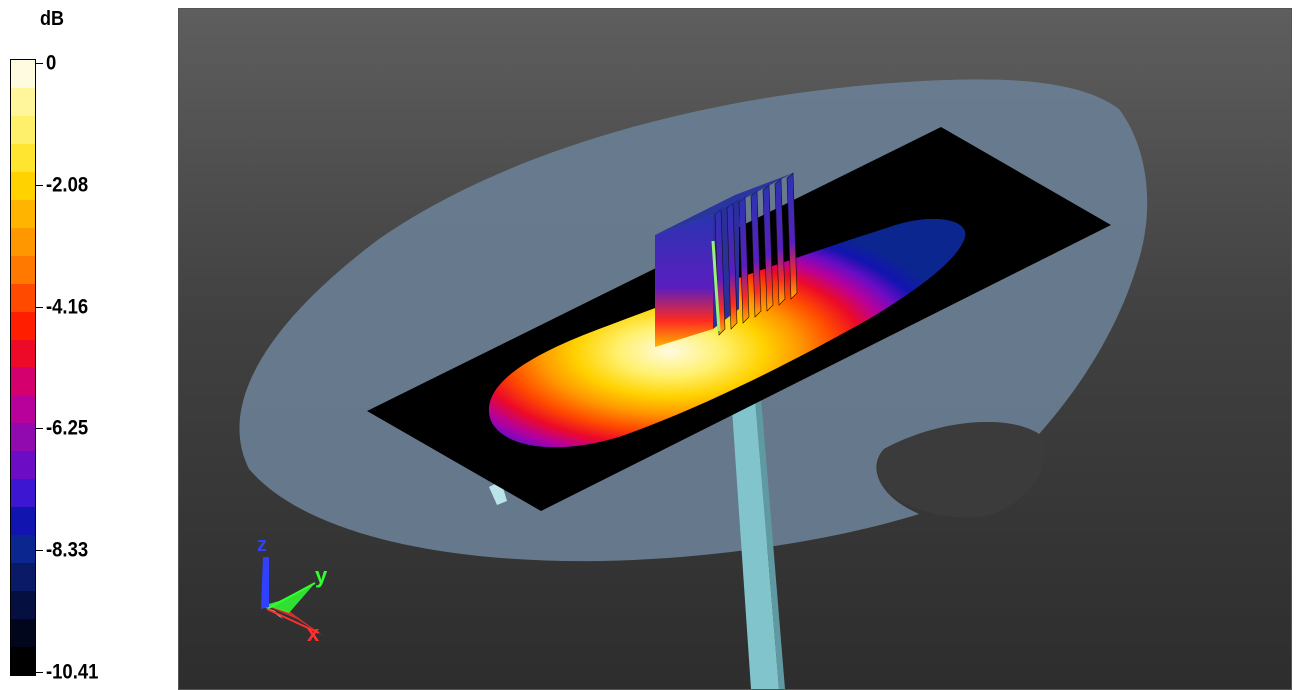 This screenshot has width=1296, height=690. I want to click on color-legend: dB 0 -2.08 -4.16 -6.25 -8.33 -10.41, so click(88, 345).